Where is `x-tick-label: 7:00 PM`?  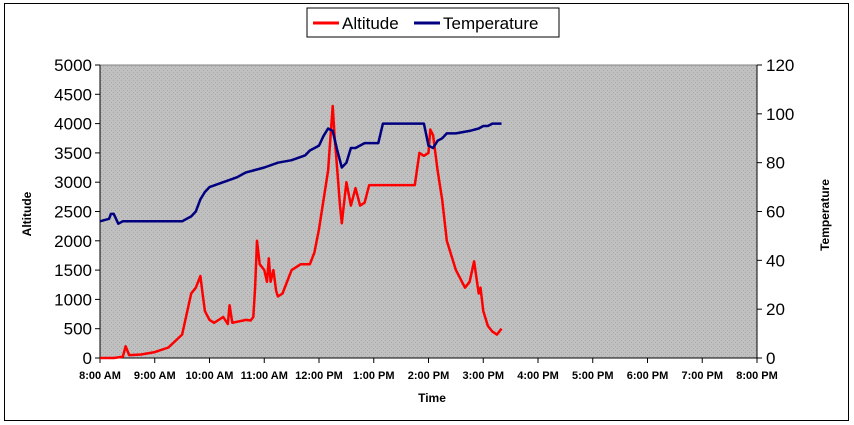
x-tick-label: 7:00 PM is located at coordinates (702, 376).